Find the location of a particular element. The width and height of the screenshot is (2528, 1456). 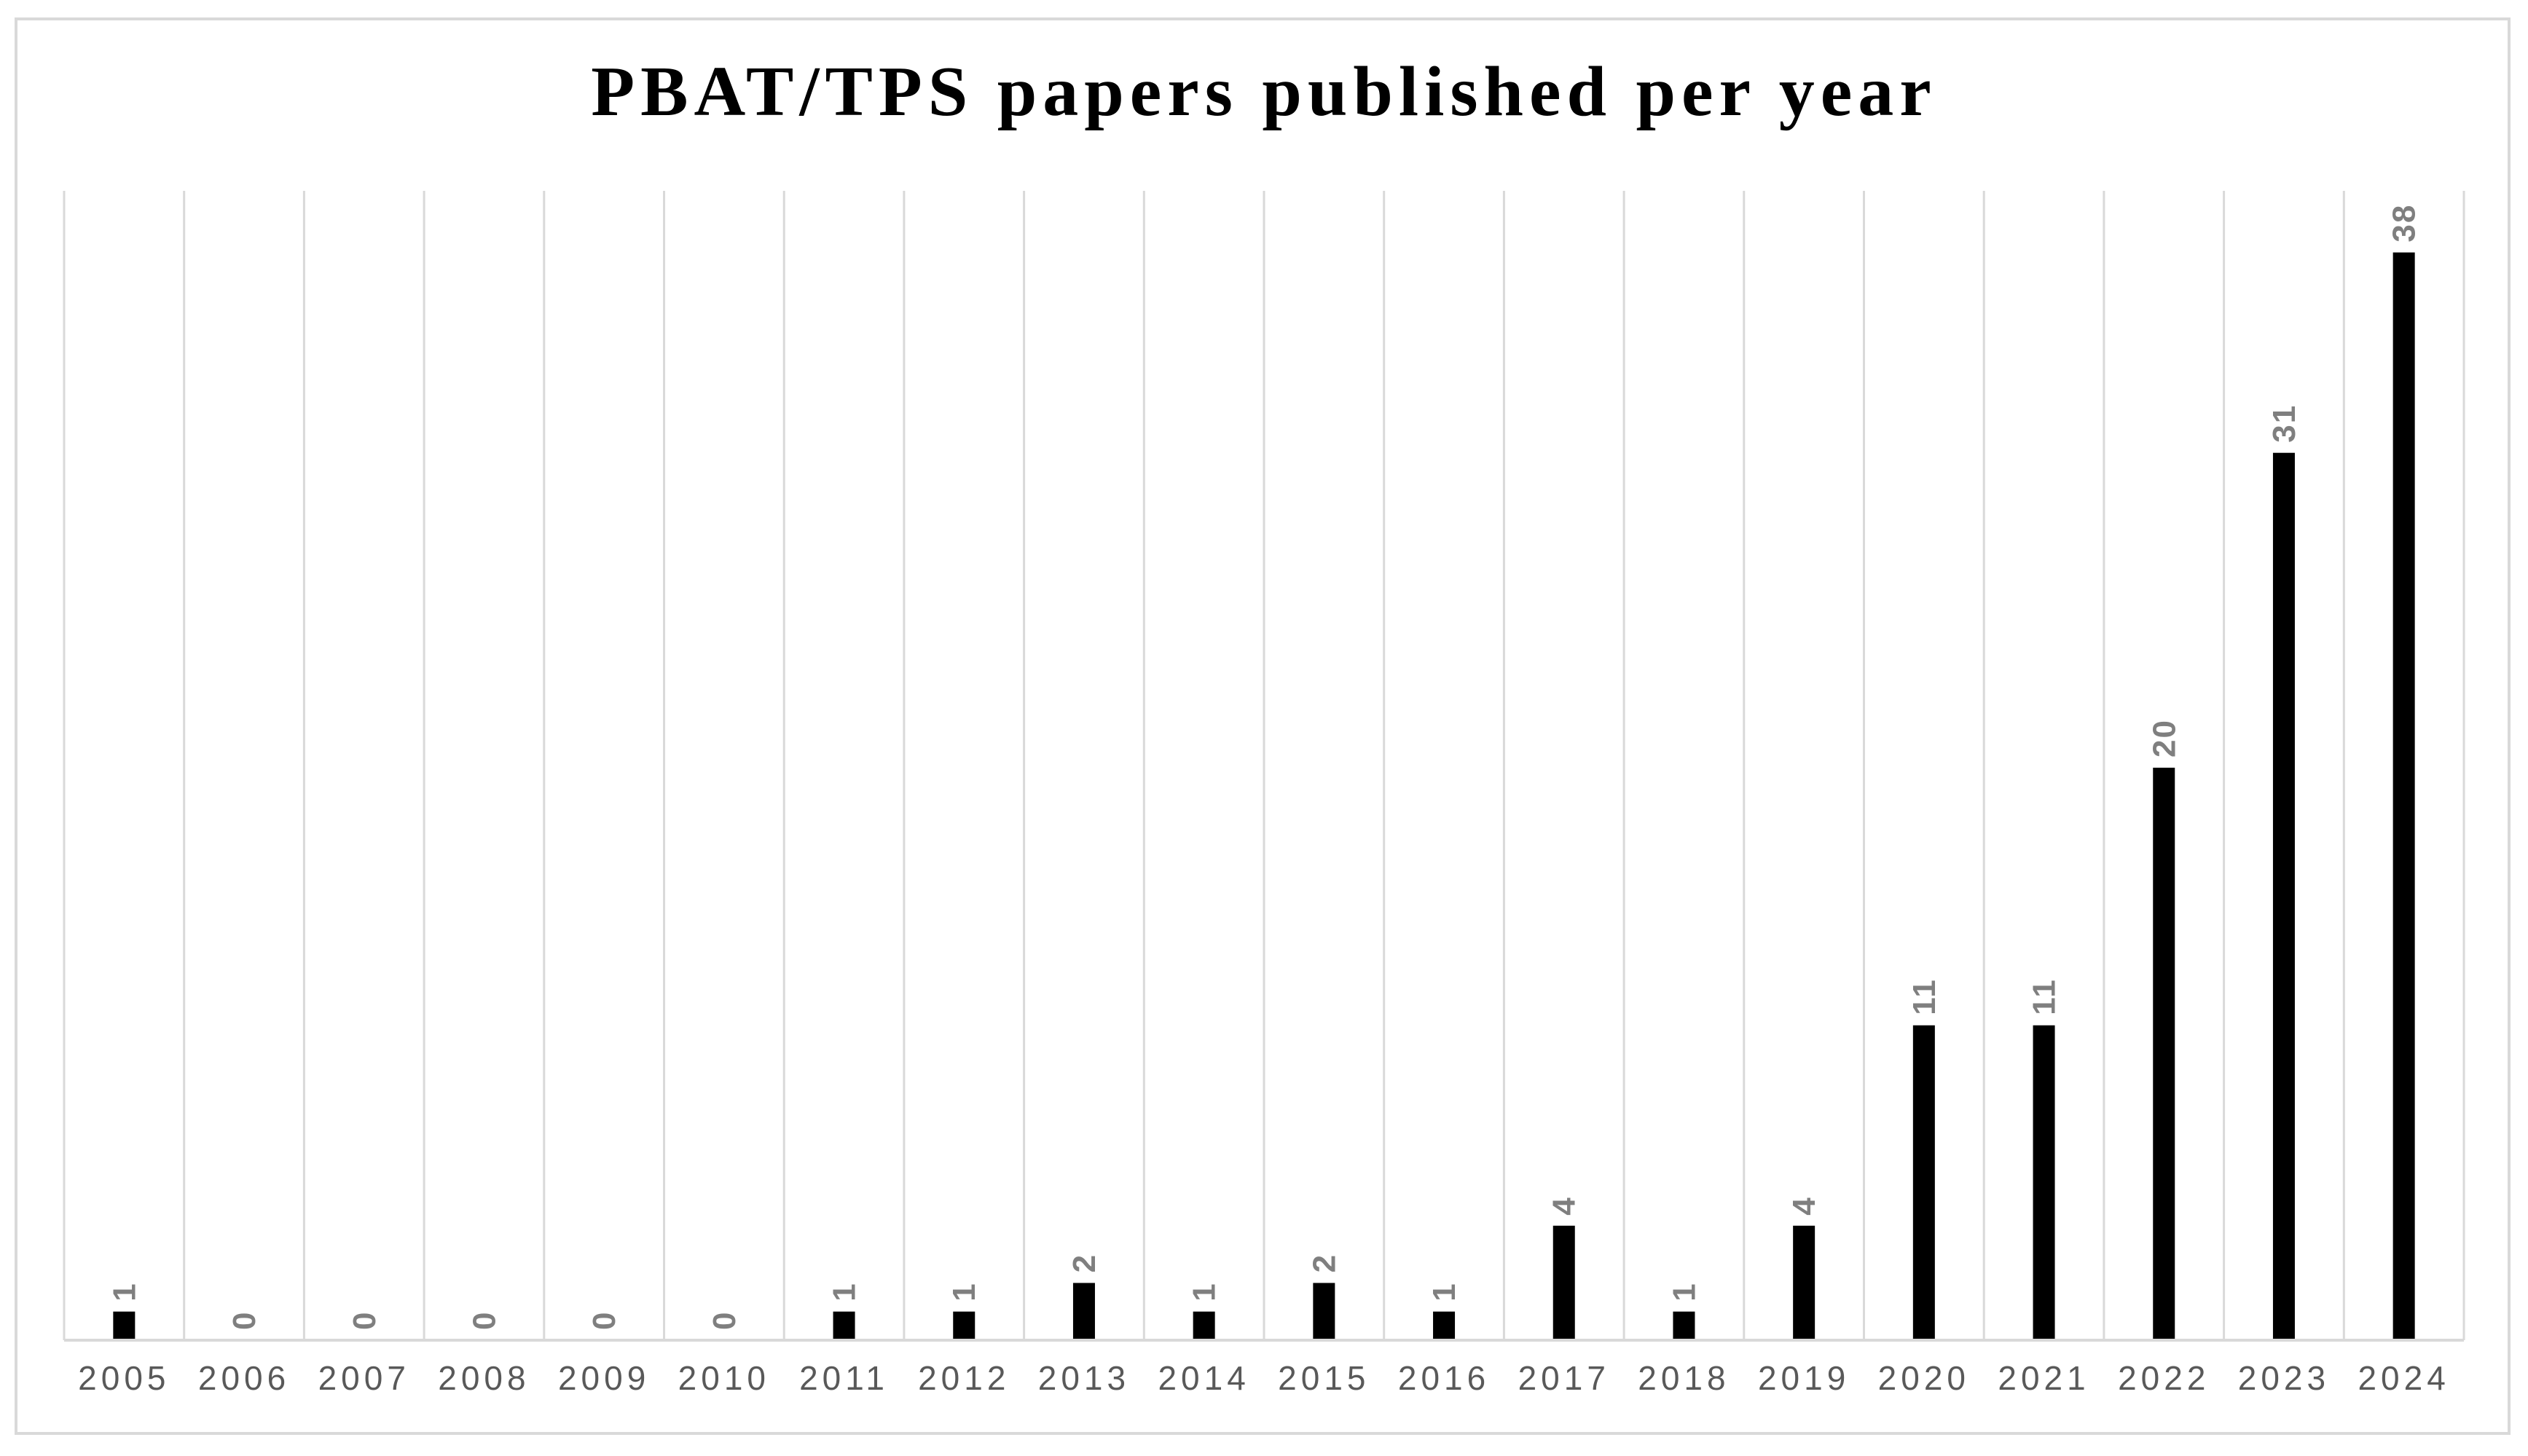

tick-label-2012: 2012 is located at coordinates (964, 1378).